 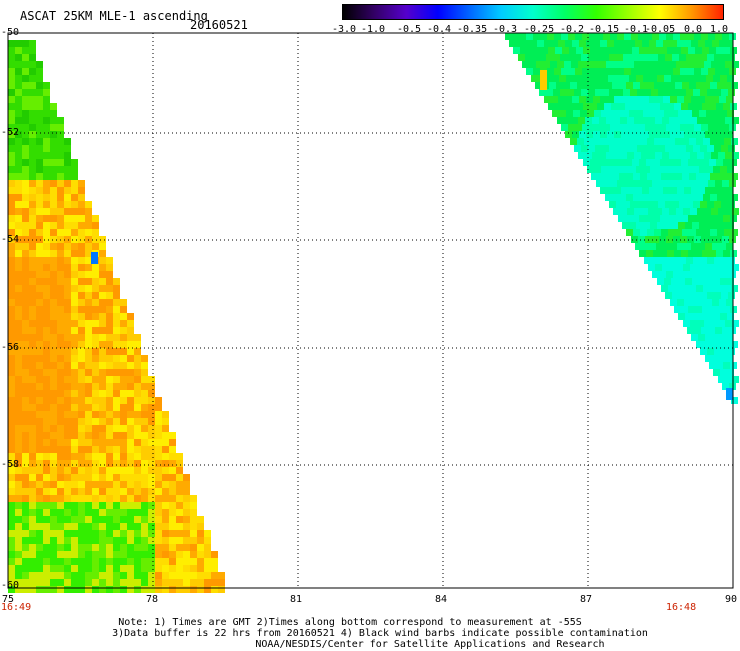 What do you see at coordinates (572, 29) in the screenshot?
I see `colorbar-label: -0.2` at bounding box center [572, 29].